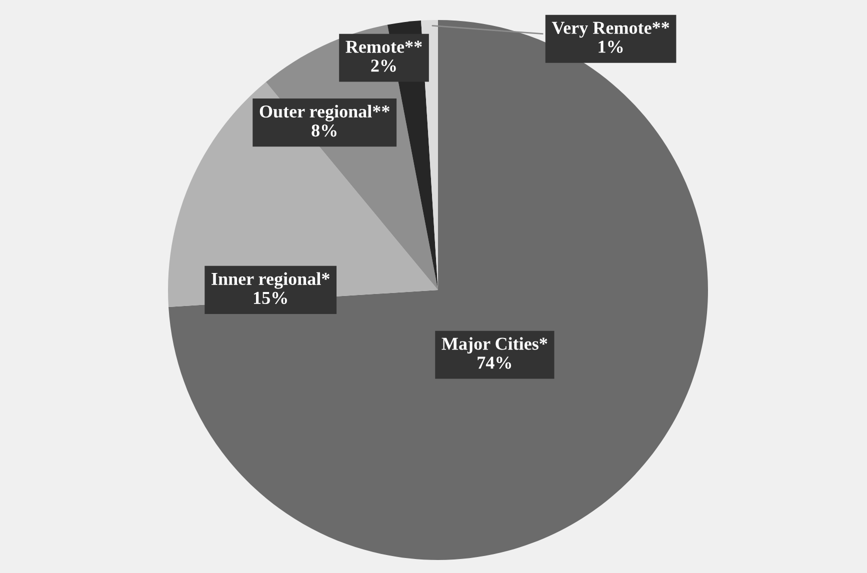  What do you see at coordinates (495, 345) in the screenshot?
I see `slice-label: Major Cities*` at bounding box center [495, 345].